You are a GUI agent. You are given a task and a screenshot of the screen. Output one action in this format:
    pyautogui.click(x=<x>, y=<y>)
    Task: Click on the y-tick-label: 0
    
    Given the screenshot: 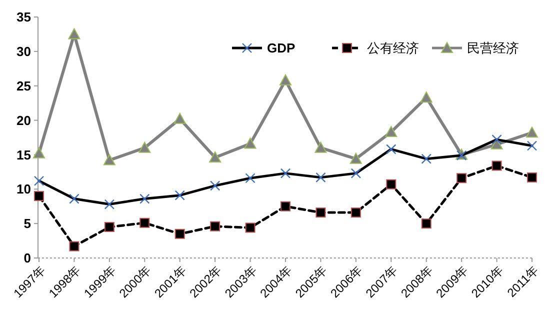 What is the action you would take?
    pyautogui.click(x=27, y=258)
    